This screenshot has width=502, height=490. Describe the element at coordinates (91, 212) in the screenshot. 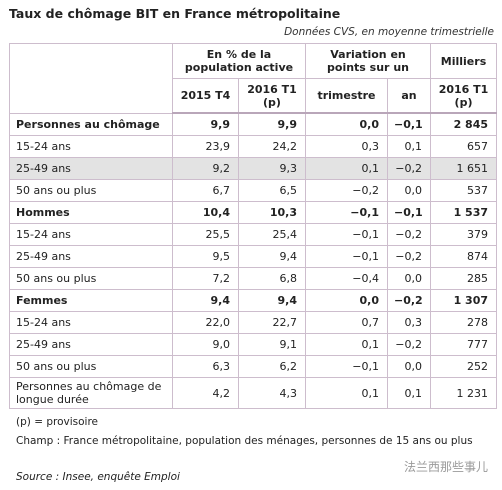

I see `row-label: Hommes` at that location.